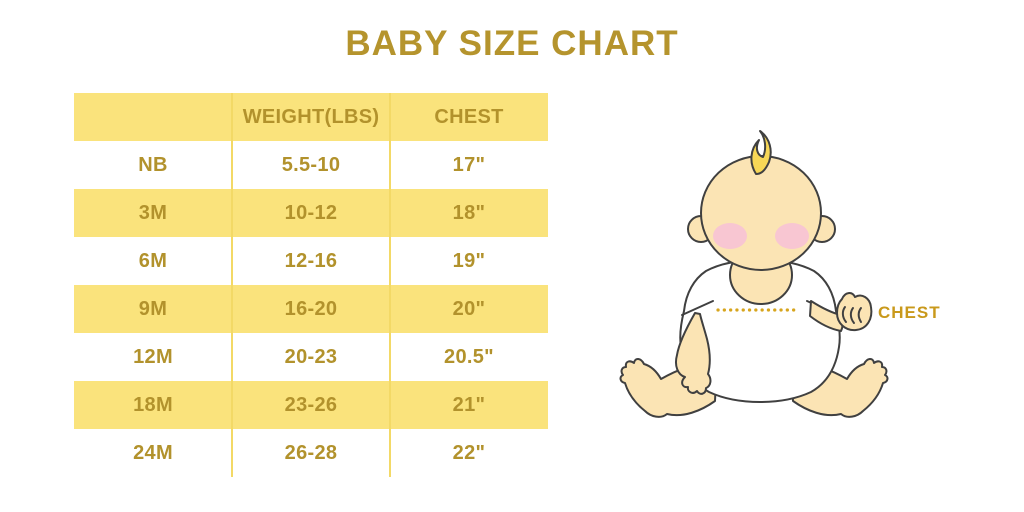  I want to click on cell-size: 24M, so click(153, 452).